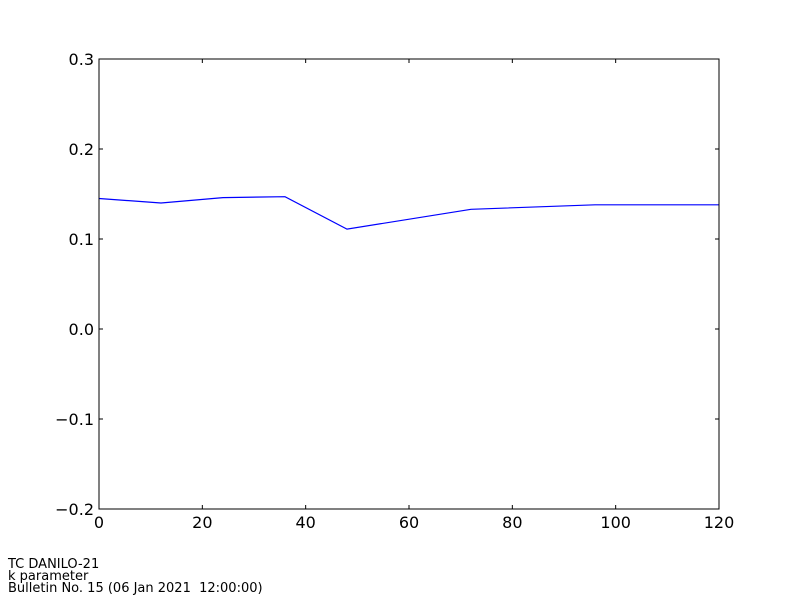  I want to click on x-tick-label: 20, so click(202, 522).